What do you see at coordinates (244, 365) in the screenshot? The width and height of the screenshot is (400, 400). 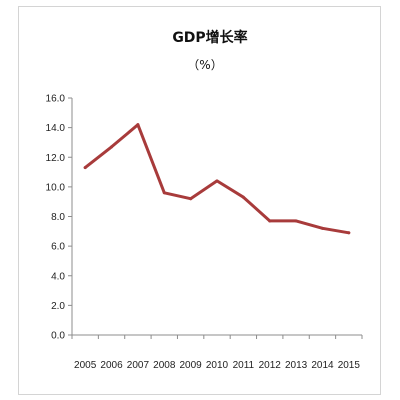 I see `x-tick-label: 2011` at bounding box center [244, 365].